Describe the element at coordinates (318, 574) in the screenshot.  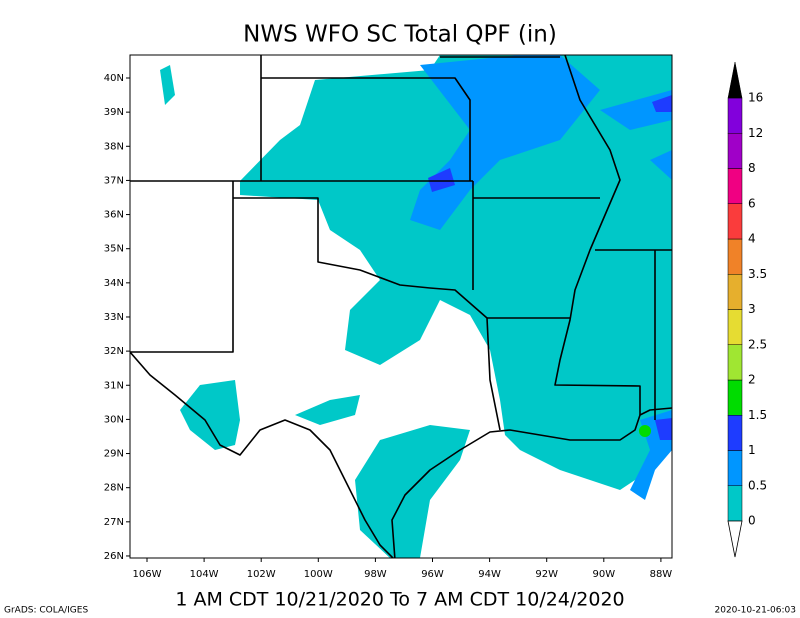
I see `lon-label: 100W` at that location.